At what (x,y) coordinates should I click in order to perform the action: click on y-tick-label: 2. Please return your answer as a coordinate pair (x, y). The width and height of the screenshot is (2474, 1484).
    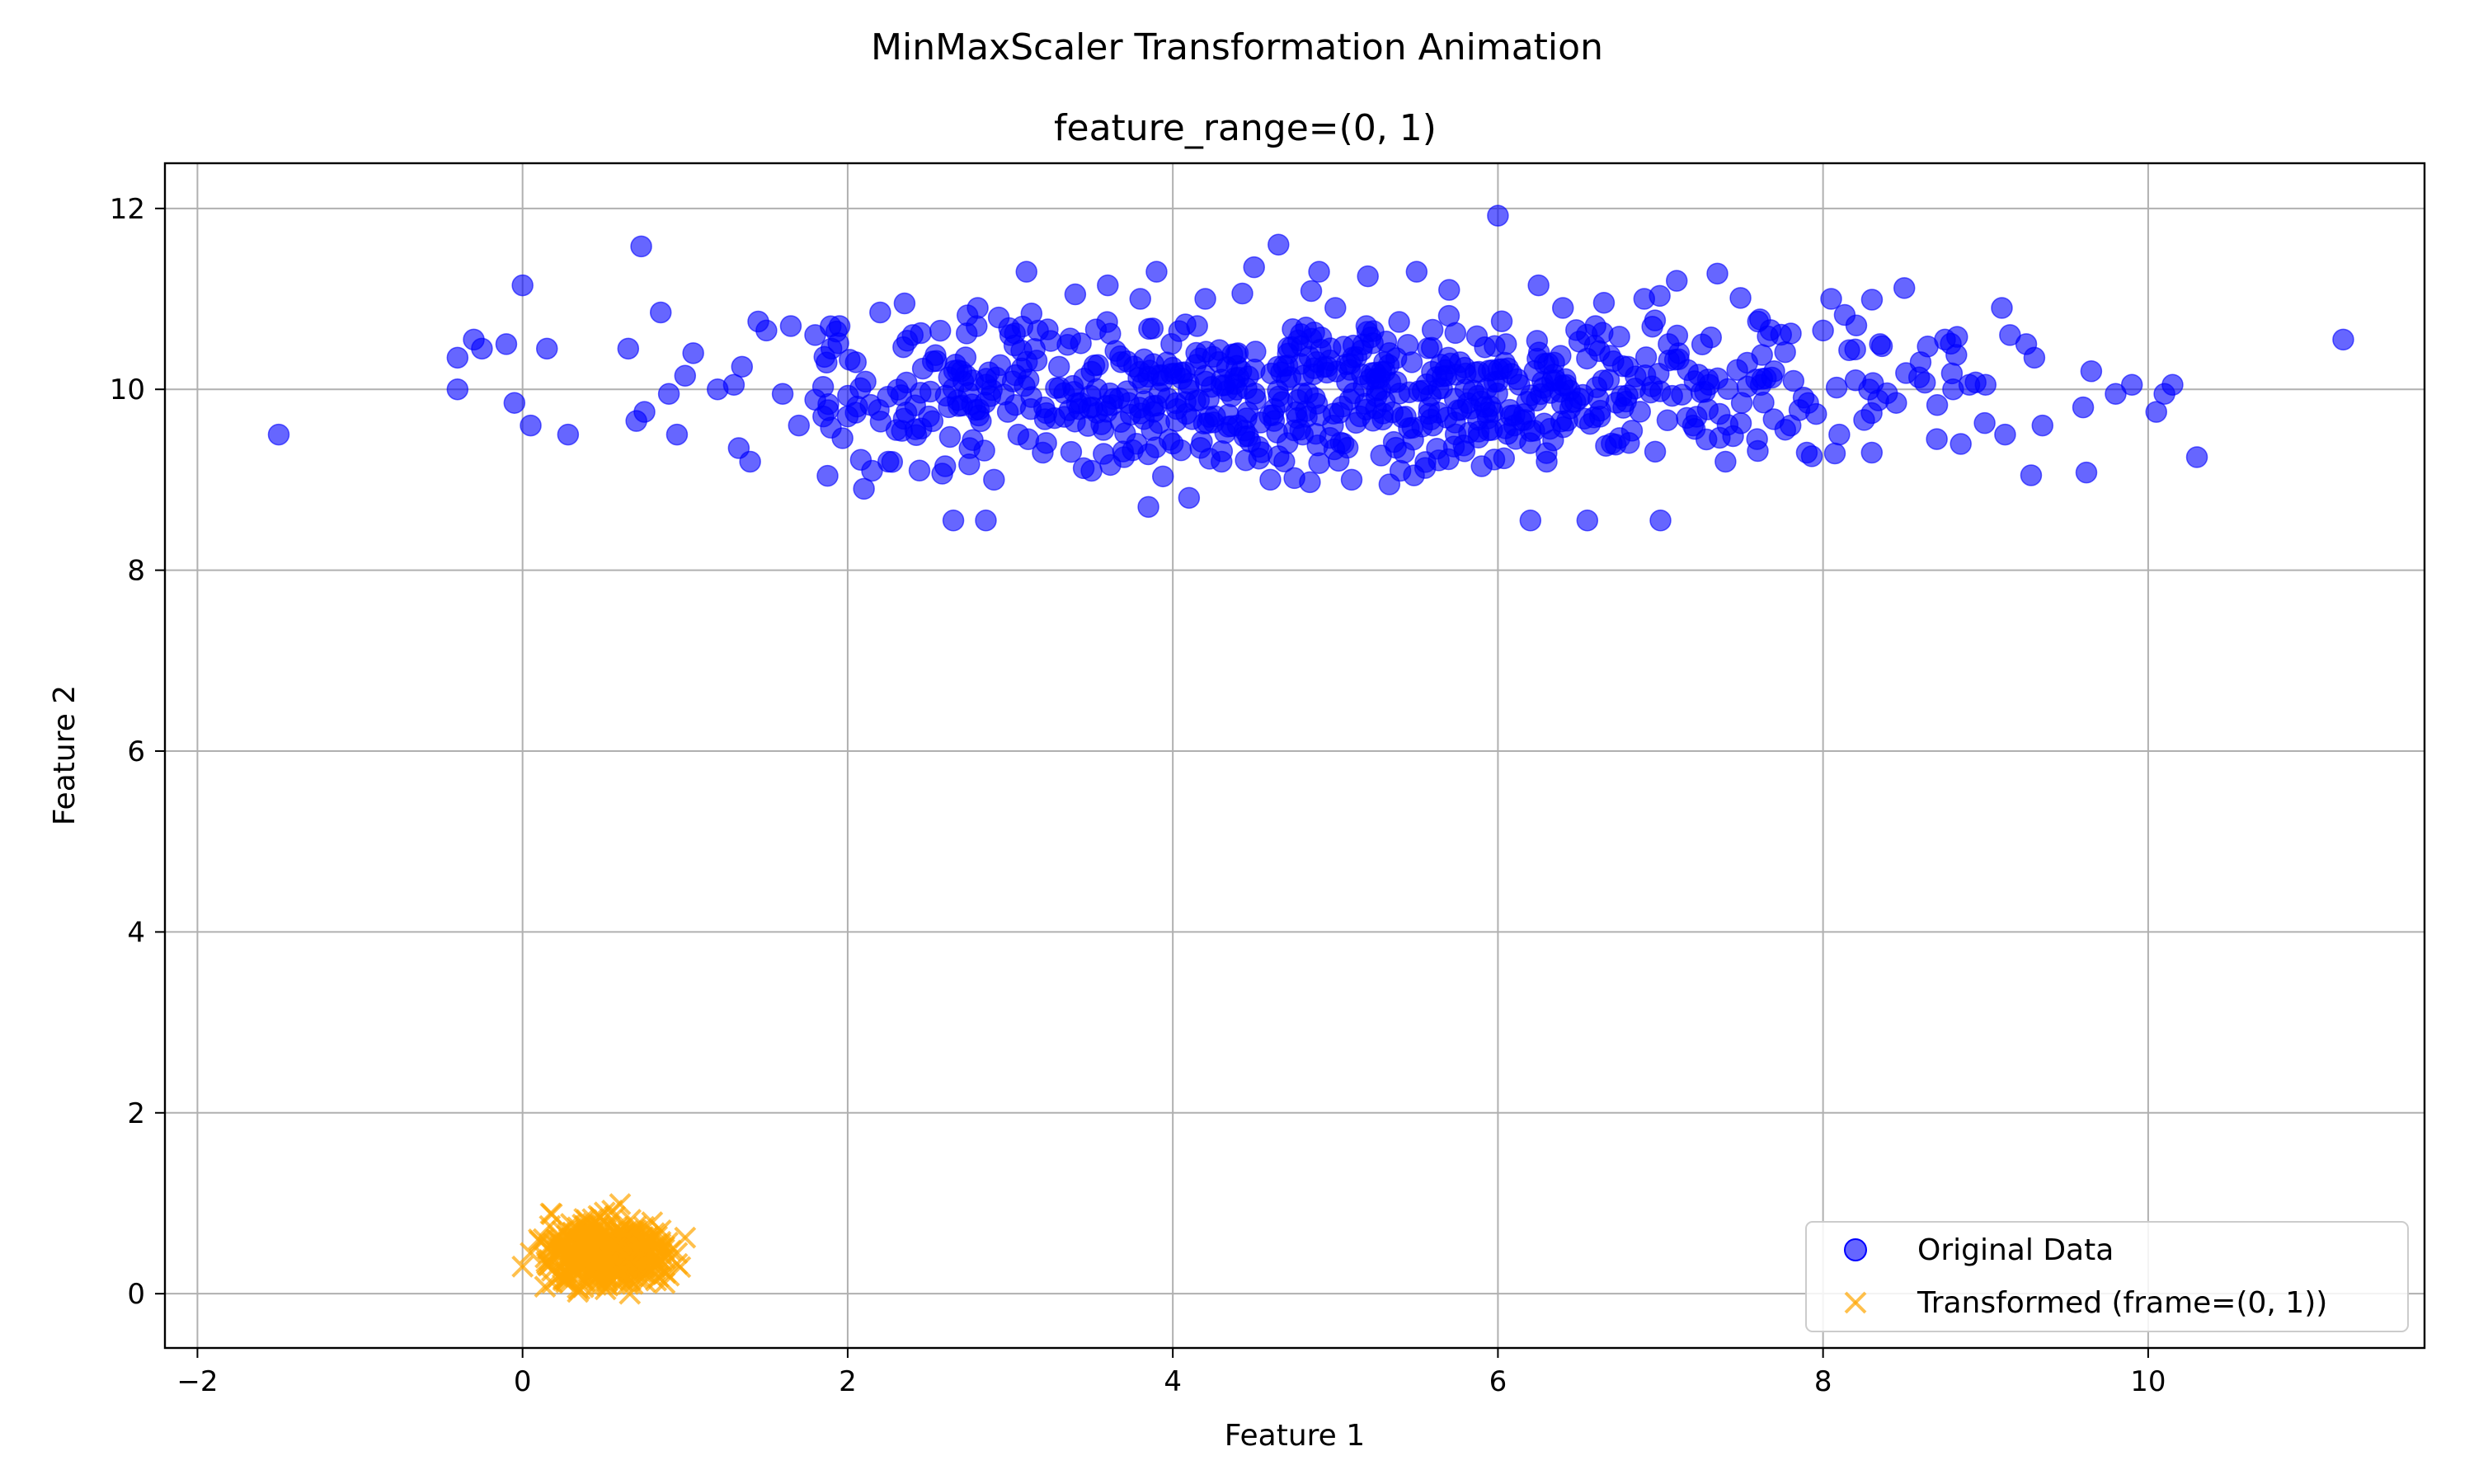
    Looking at the image, I should click on (136, 1113).